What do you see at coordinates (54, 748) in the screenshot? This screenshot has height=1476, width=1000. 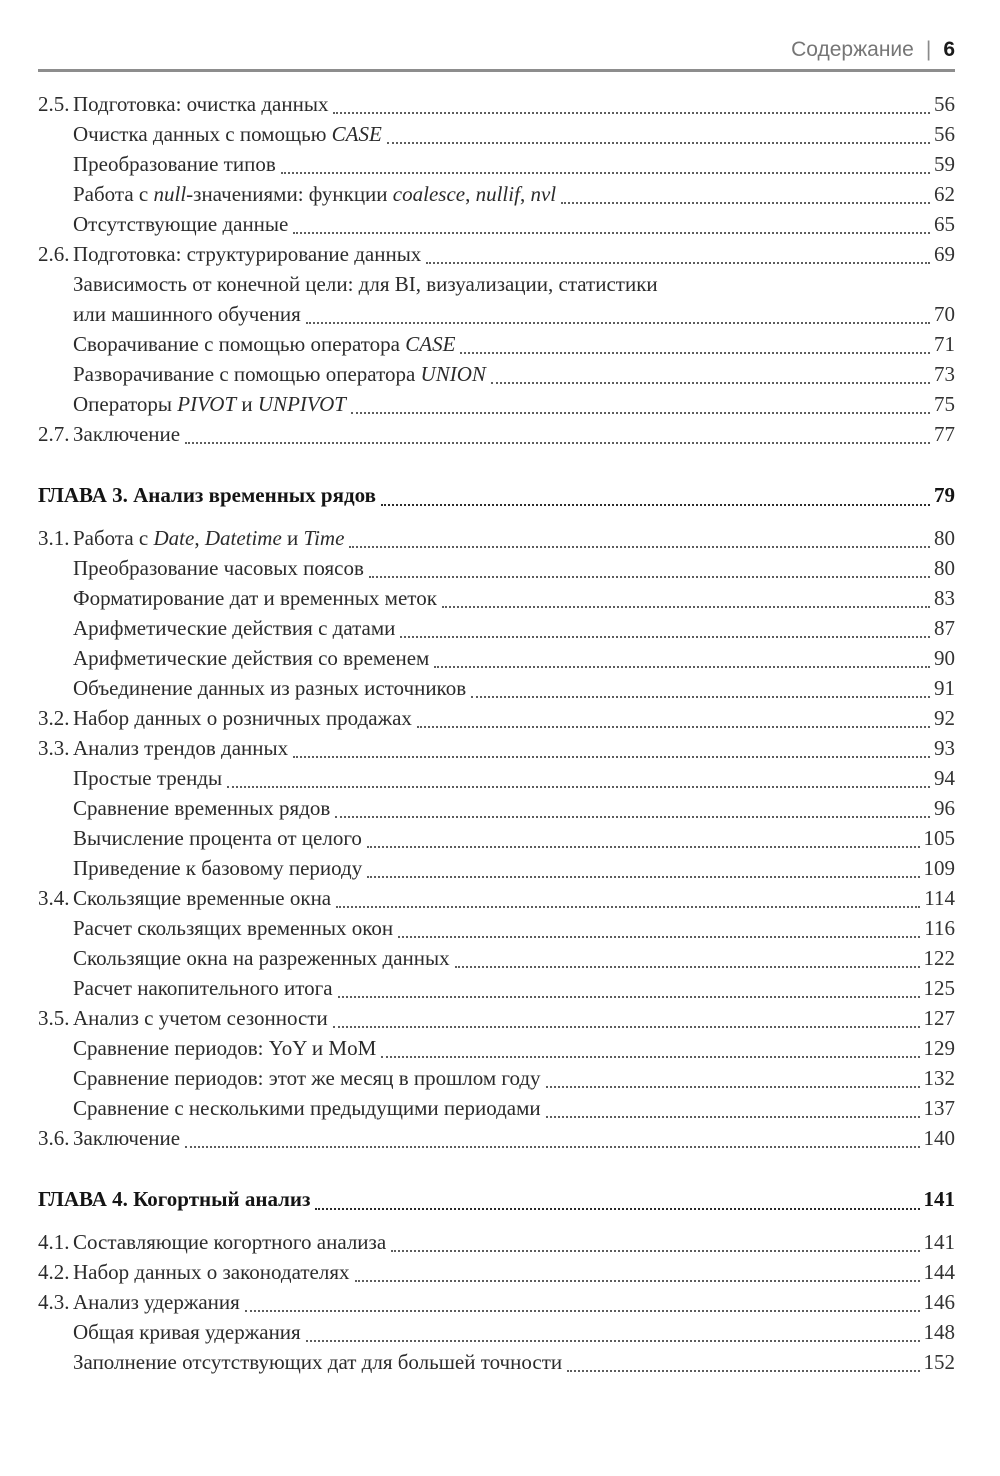 I see `entry-number: 3.3.` at bounding box center [54, 748].